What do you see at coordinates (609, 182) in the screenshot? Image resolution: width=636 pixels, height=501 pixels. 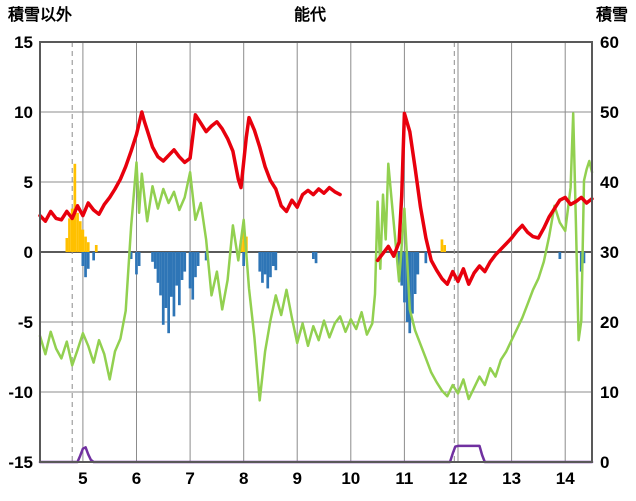 I see `right-tick-label: 40` at bounding box center [609, 182].